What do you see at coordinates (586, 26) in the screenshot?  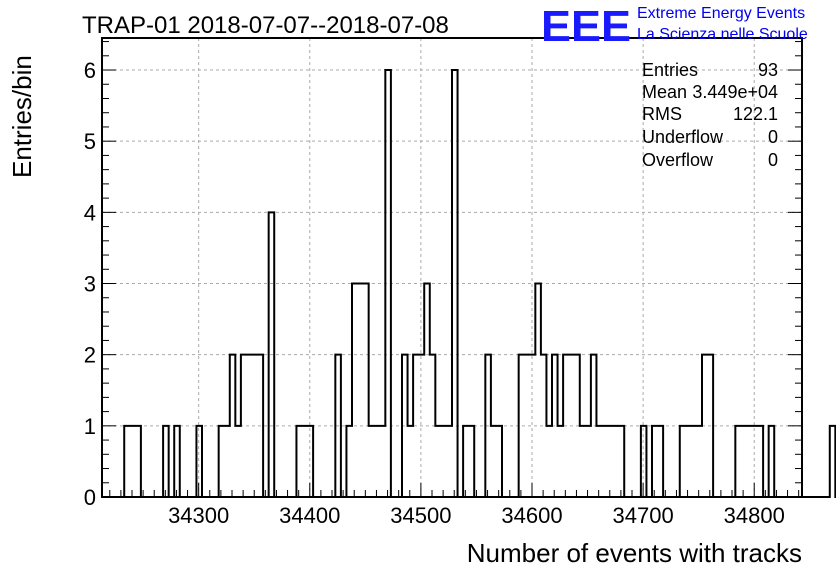 I see `eee-logo: EEE` at bounding box center [586, 26].